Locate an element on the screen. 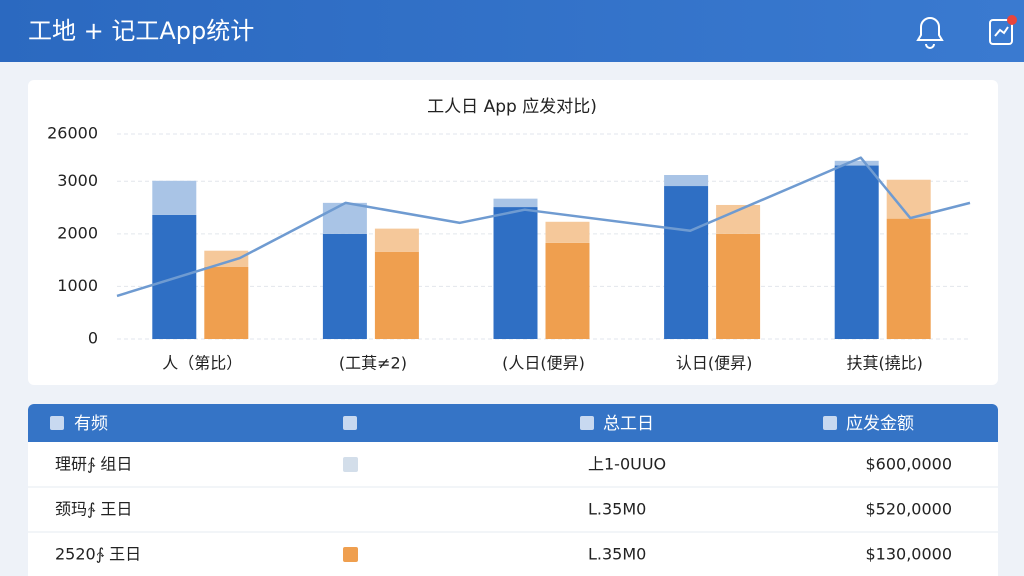 This screenshot has height=576, width=1024. top-bar is located at coordinates (512, 31).